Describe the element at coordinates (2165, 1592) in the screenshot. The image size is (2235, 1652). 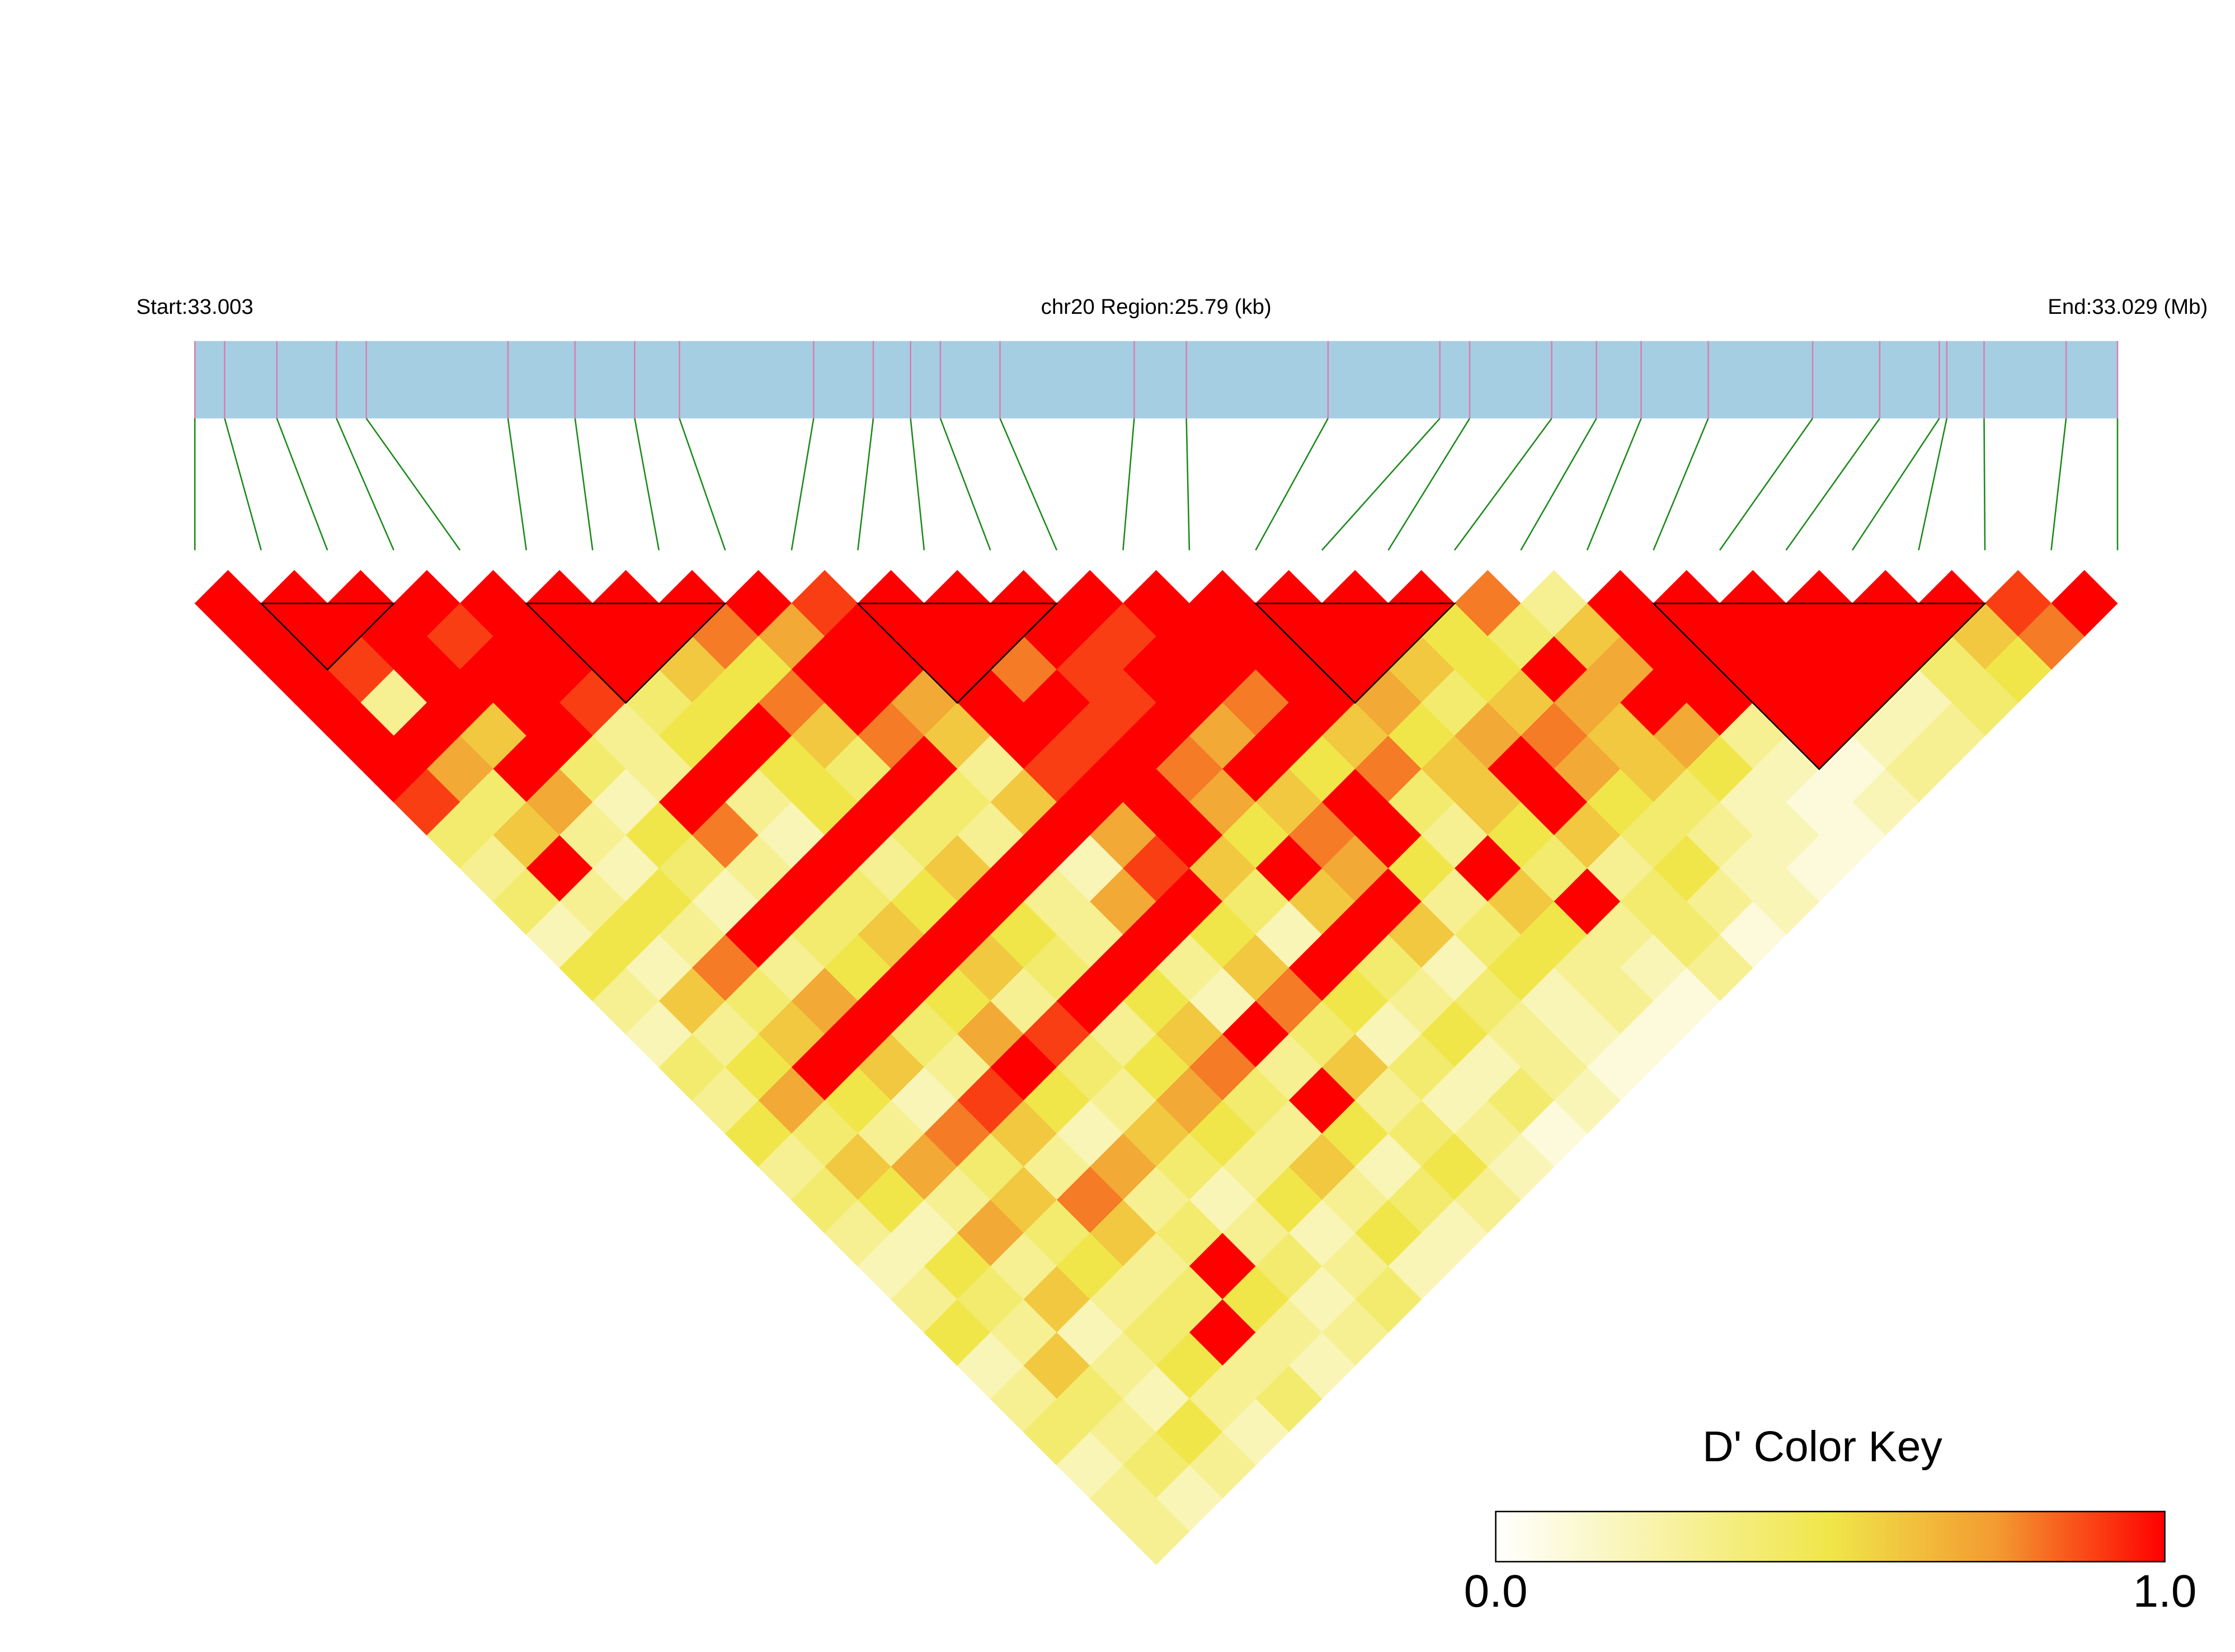
I see `key-tick-label: 1.0` at that location.